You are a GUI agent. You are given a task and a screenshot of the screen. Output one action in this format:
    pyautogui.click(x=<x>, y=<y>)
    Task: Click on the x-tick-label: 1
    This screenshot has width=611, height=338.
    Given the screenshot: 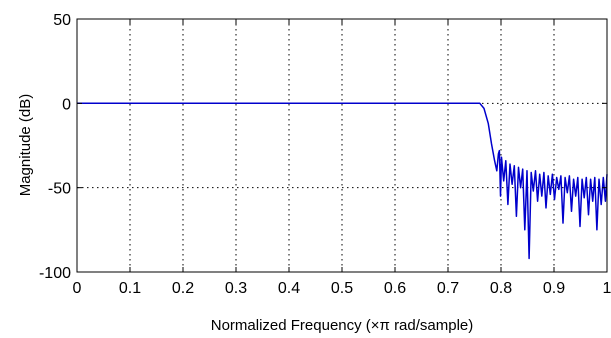 What is the action you would take?
    pyautogui.click(x=607, y=288)
    